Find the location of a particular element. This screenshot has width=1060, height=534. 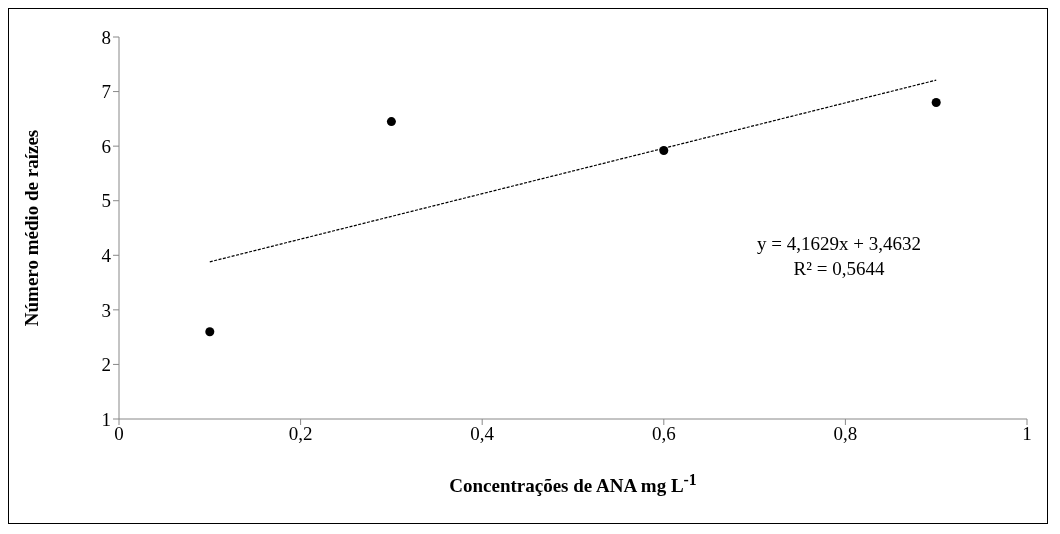

x-axis-title: Concentrações de ANA mg L$^{-1}$ is located at coordinates (573, 484).